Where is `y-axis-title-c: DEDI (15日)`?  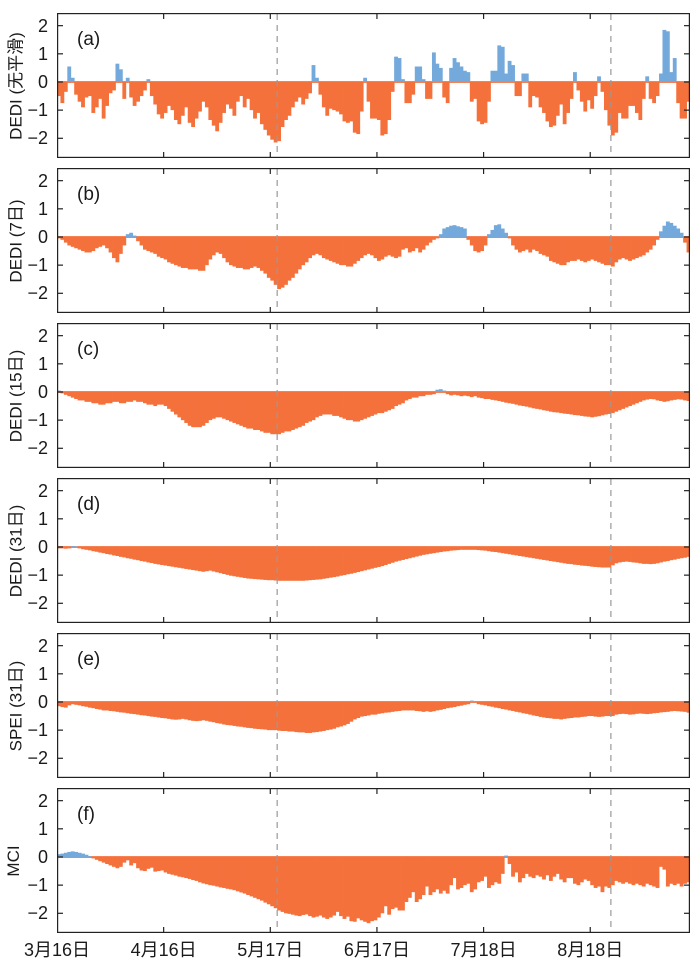
y-axis-title-c: DEDI (15日) is located at coordinates (16, 395).